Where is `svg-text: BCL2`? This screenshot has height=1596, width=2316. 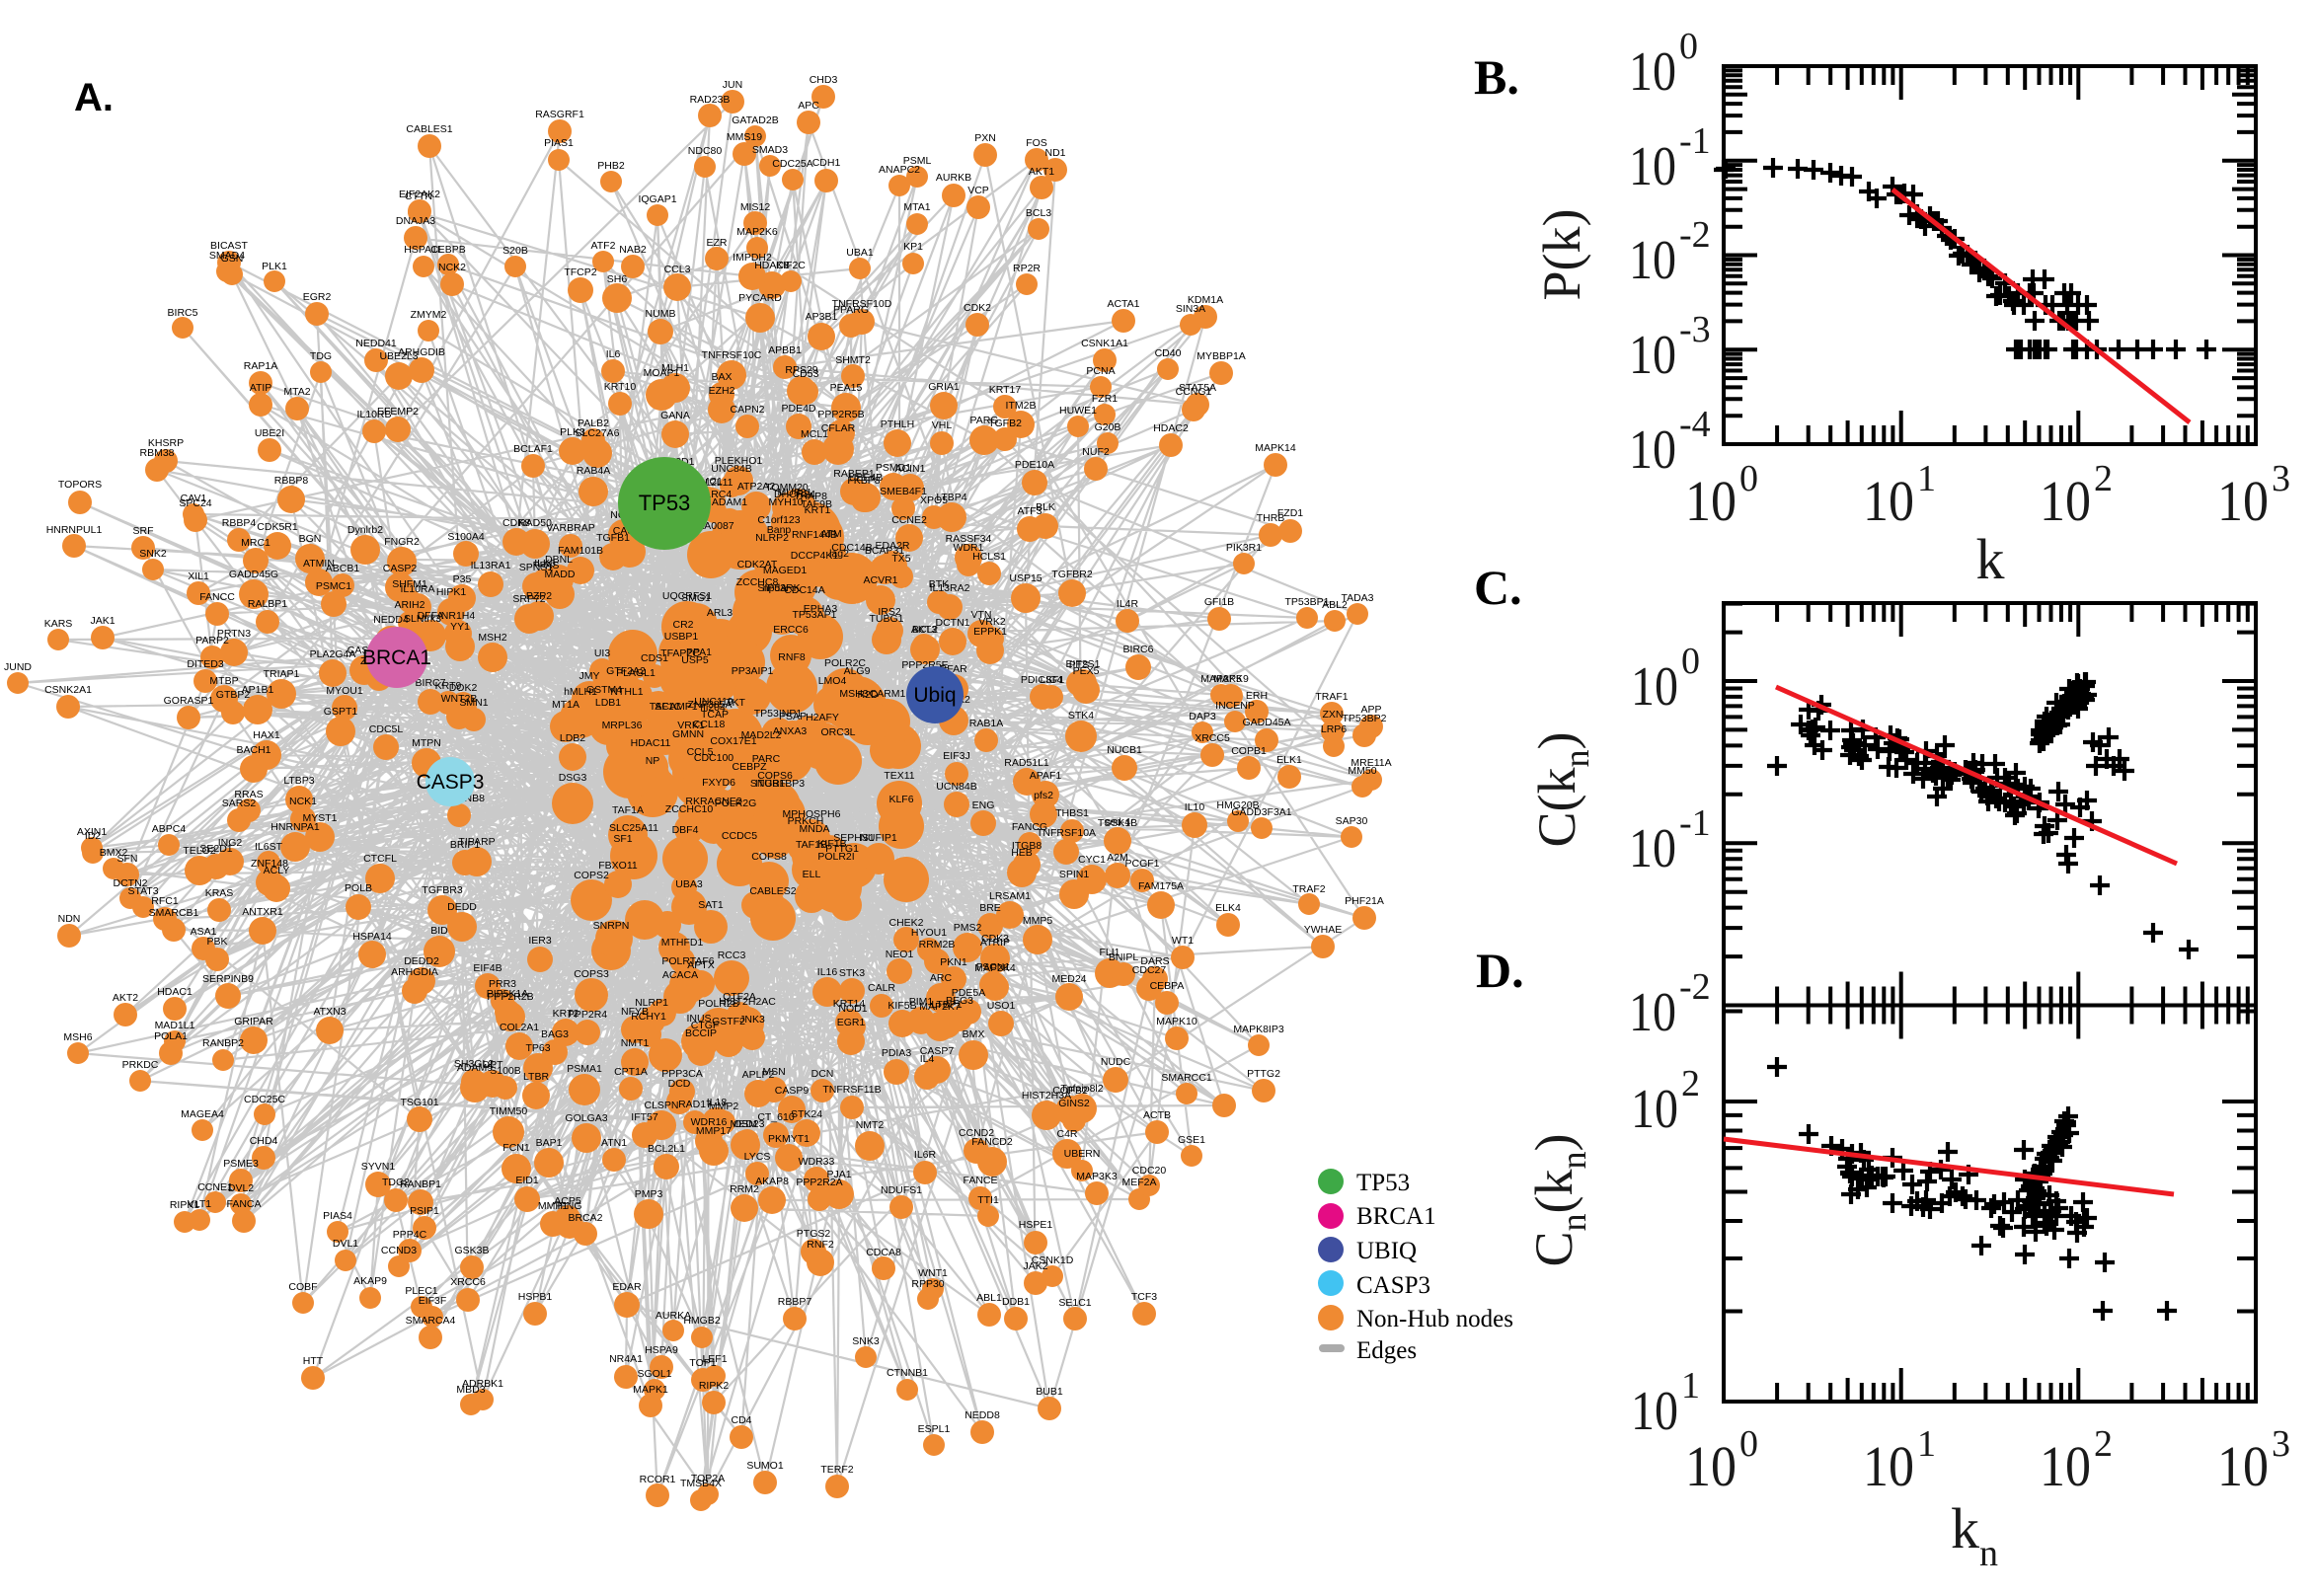
svg-text: BCL2 is located at coordinates (925, 630).